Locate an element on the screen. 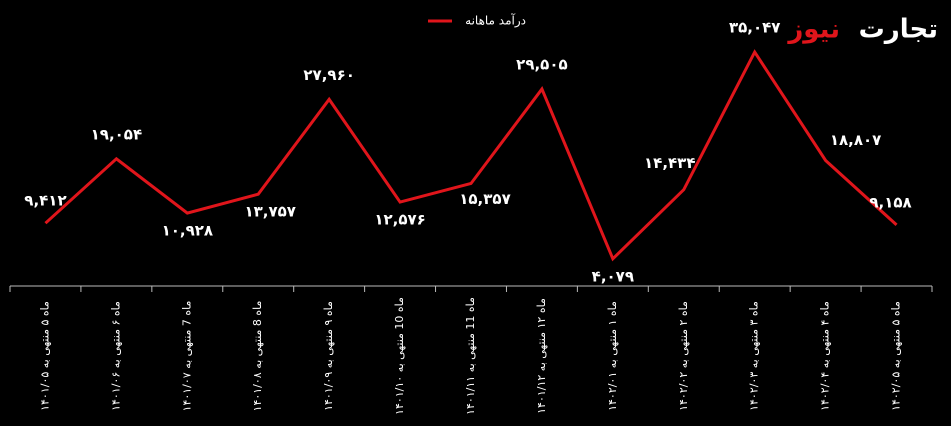  data-label: ۹,۴۱۲ is located at coordinates (45, 201).